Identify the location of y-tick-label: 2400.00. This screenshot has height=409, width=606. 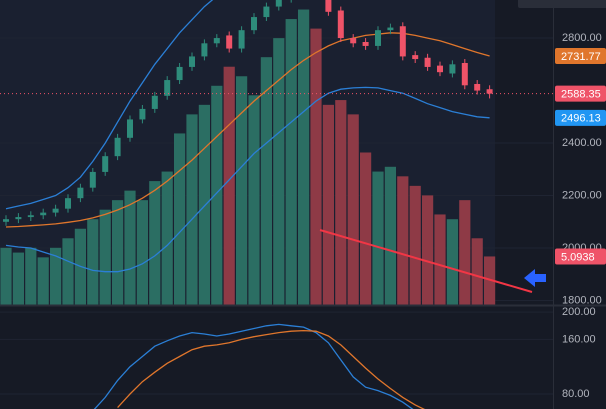
(582, 143).